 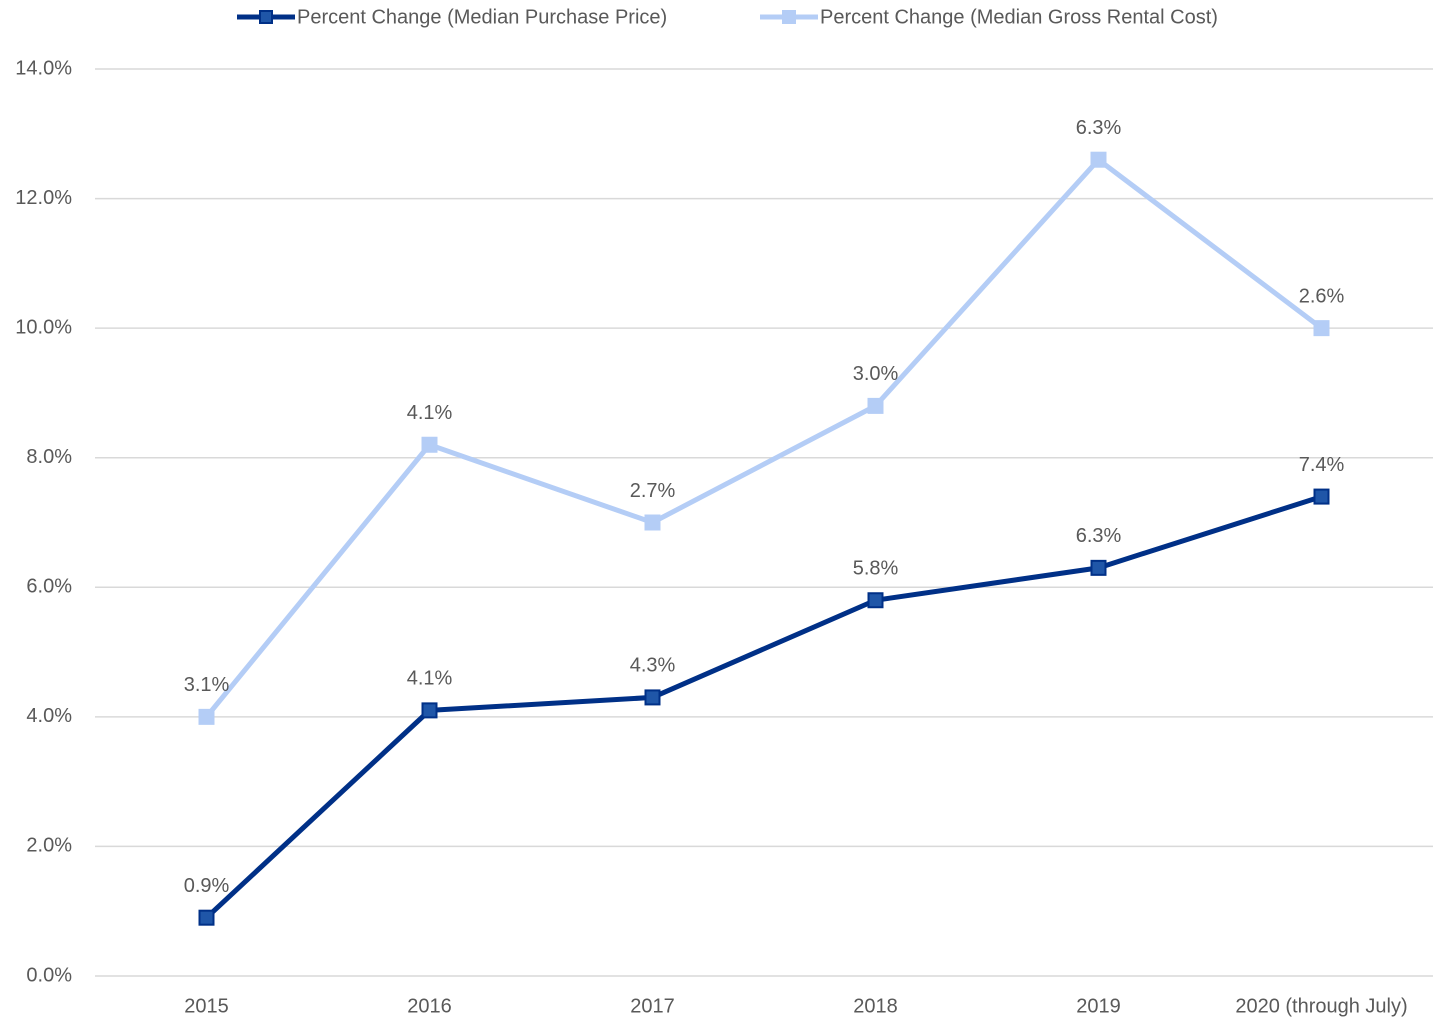 What do you see at coordinates (1322, 296) in the screenshot?
I see `data-label: 2.6%` at bounding box center [1322, 296].